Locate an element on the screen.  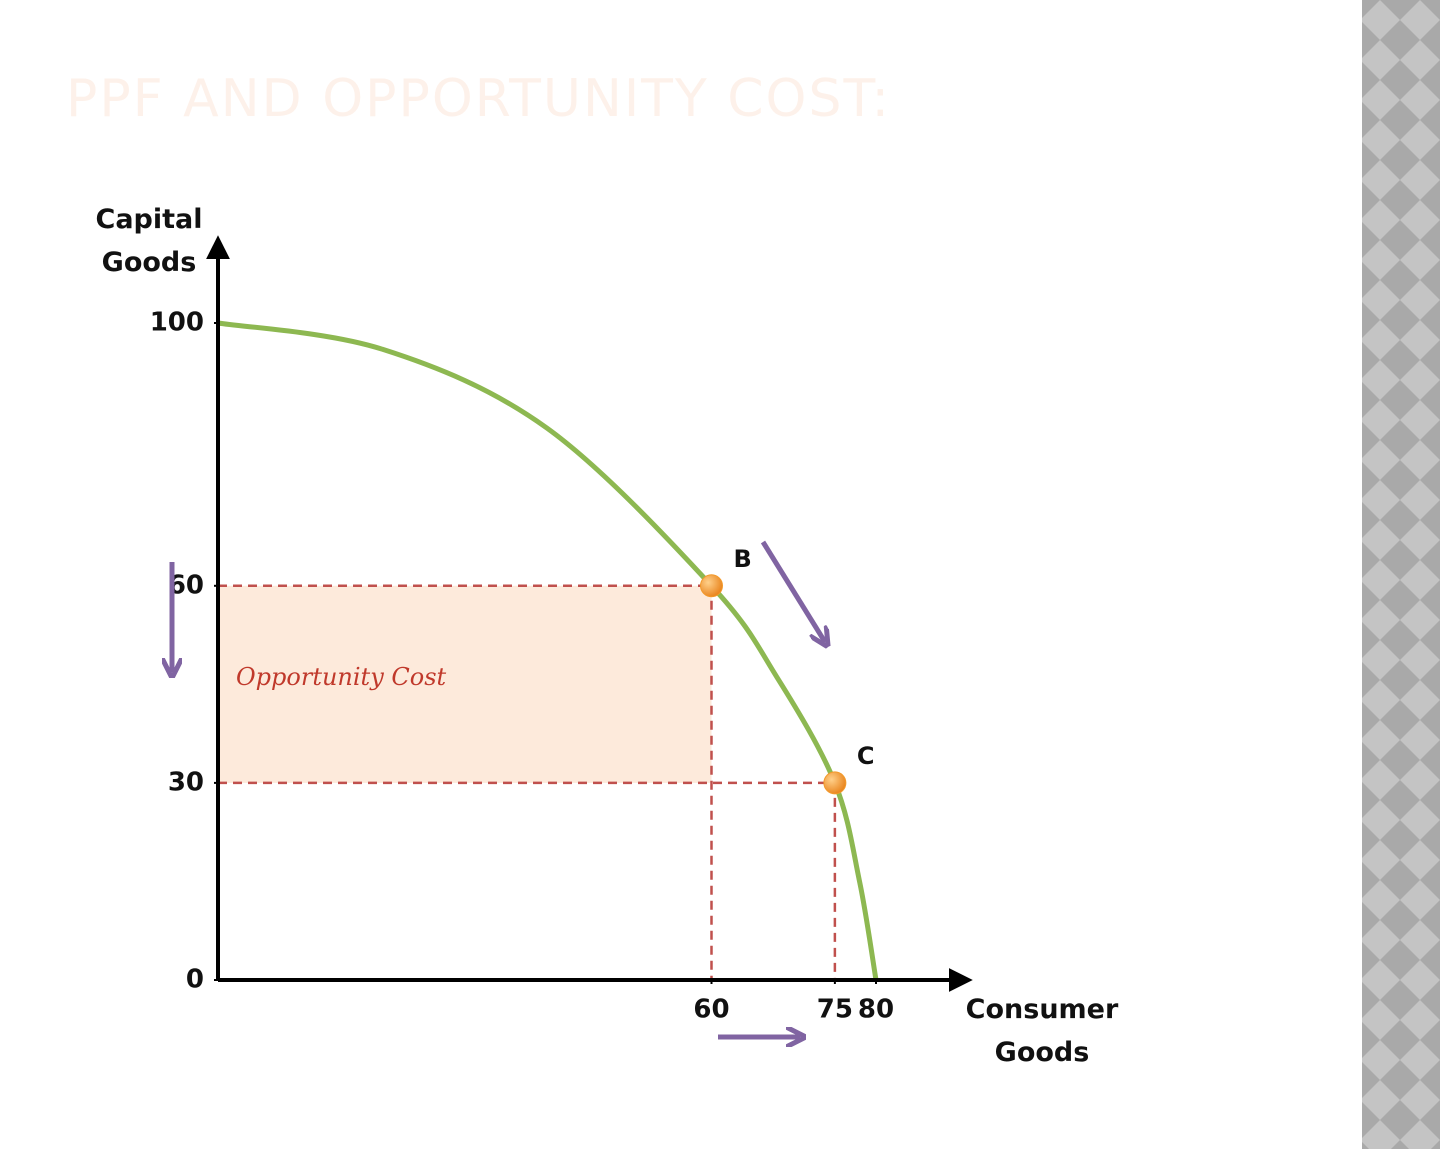
y-tick-label: 100 is located at coordinates (177, 323).